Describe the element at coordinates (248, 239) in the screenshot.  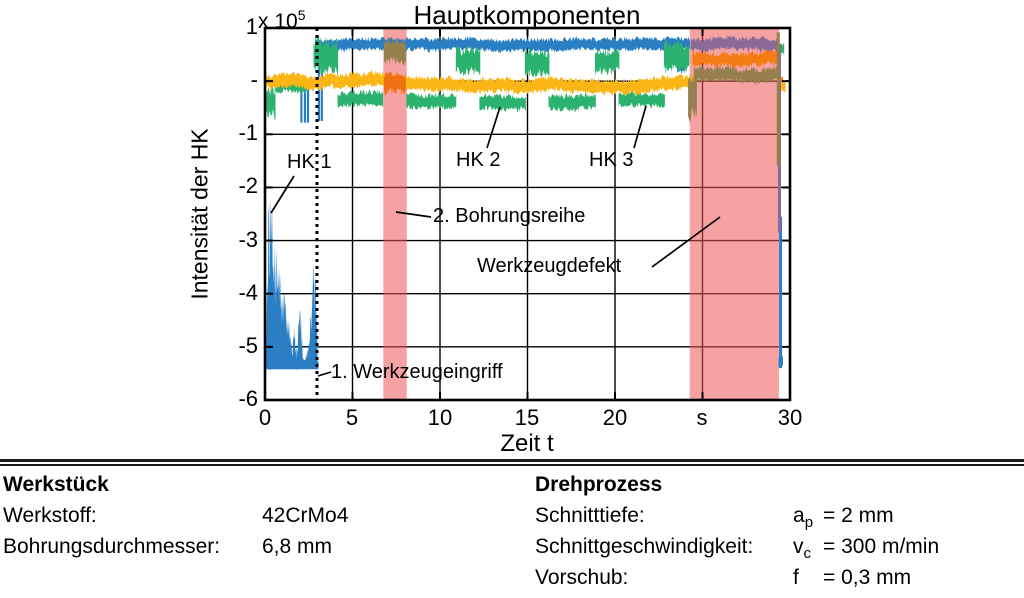
I see `y-tick-label: -3` at that location.